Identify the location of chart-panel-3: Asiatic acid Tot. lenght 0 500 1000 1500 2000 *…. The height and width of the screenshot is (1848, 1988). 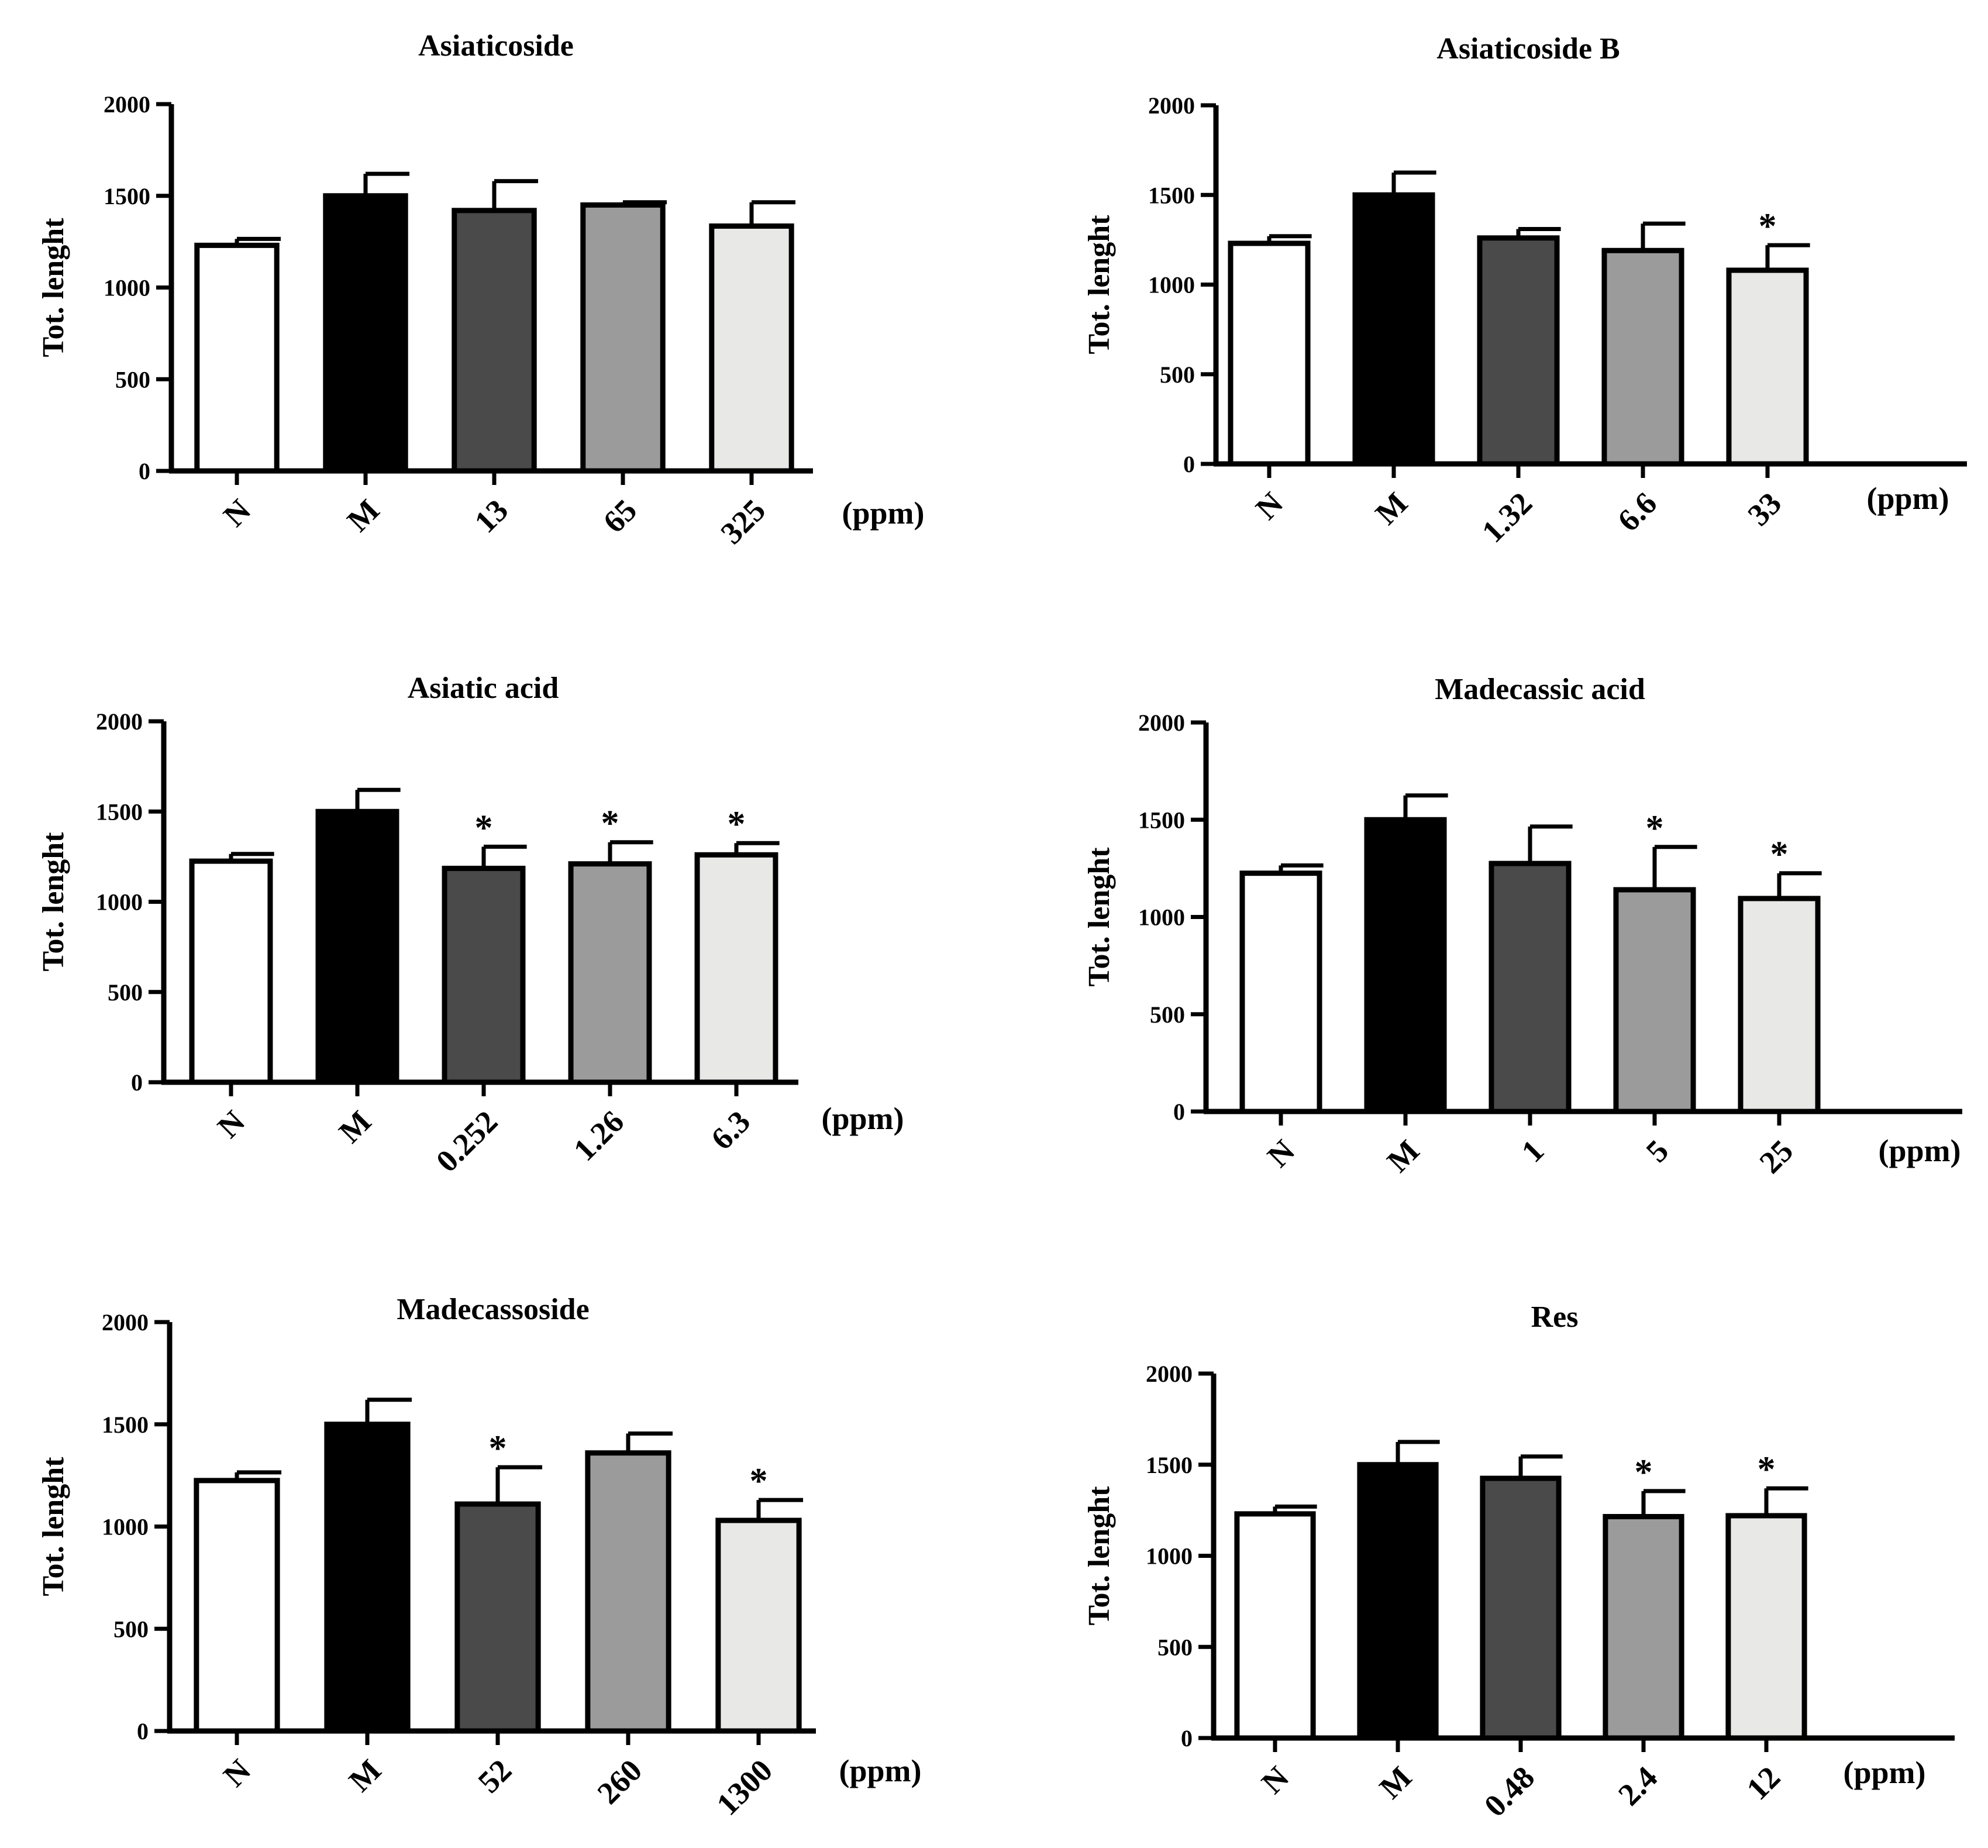
(470, 926).